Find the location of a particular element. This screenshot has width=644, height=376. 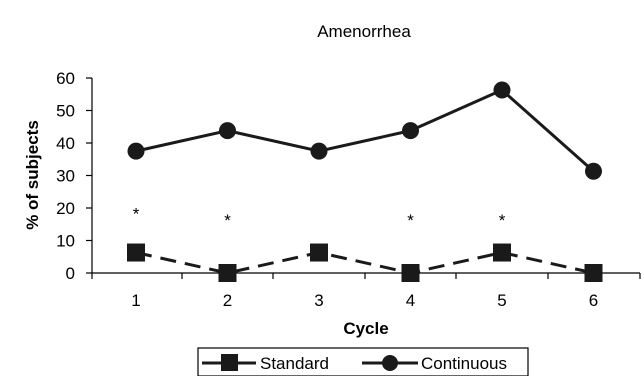

y-tick-label: 50 is located at coordinates (65, 111).